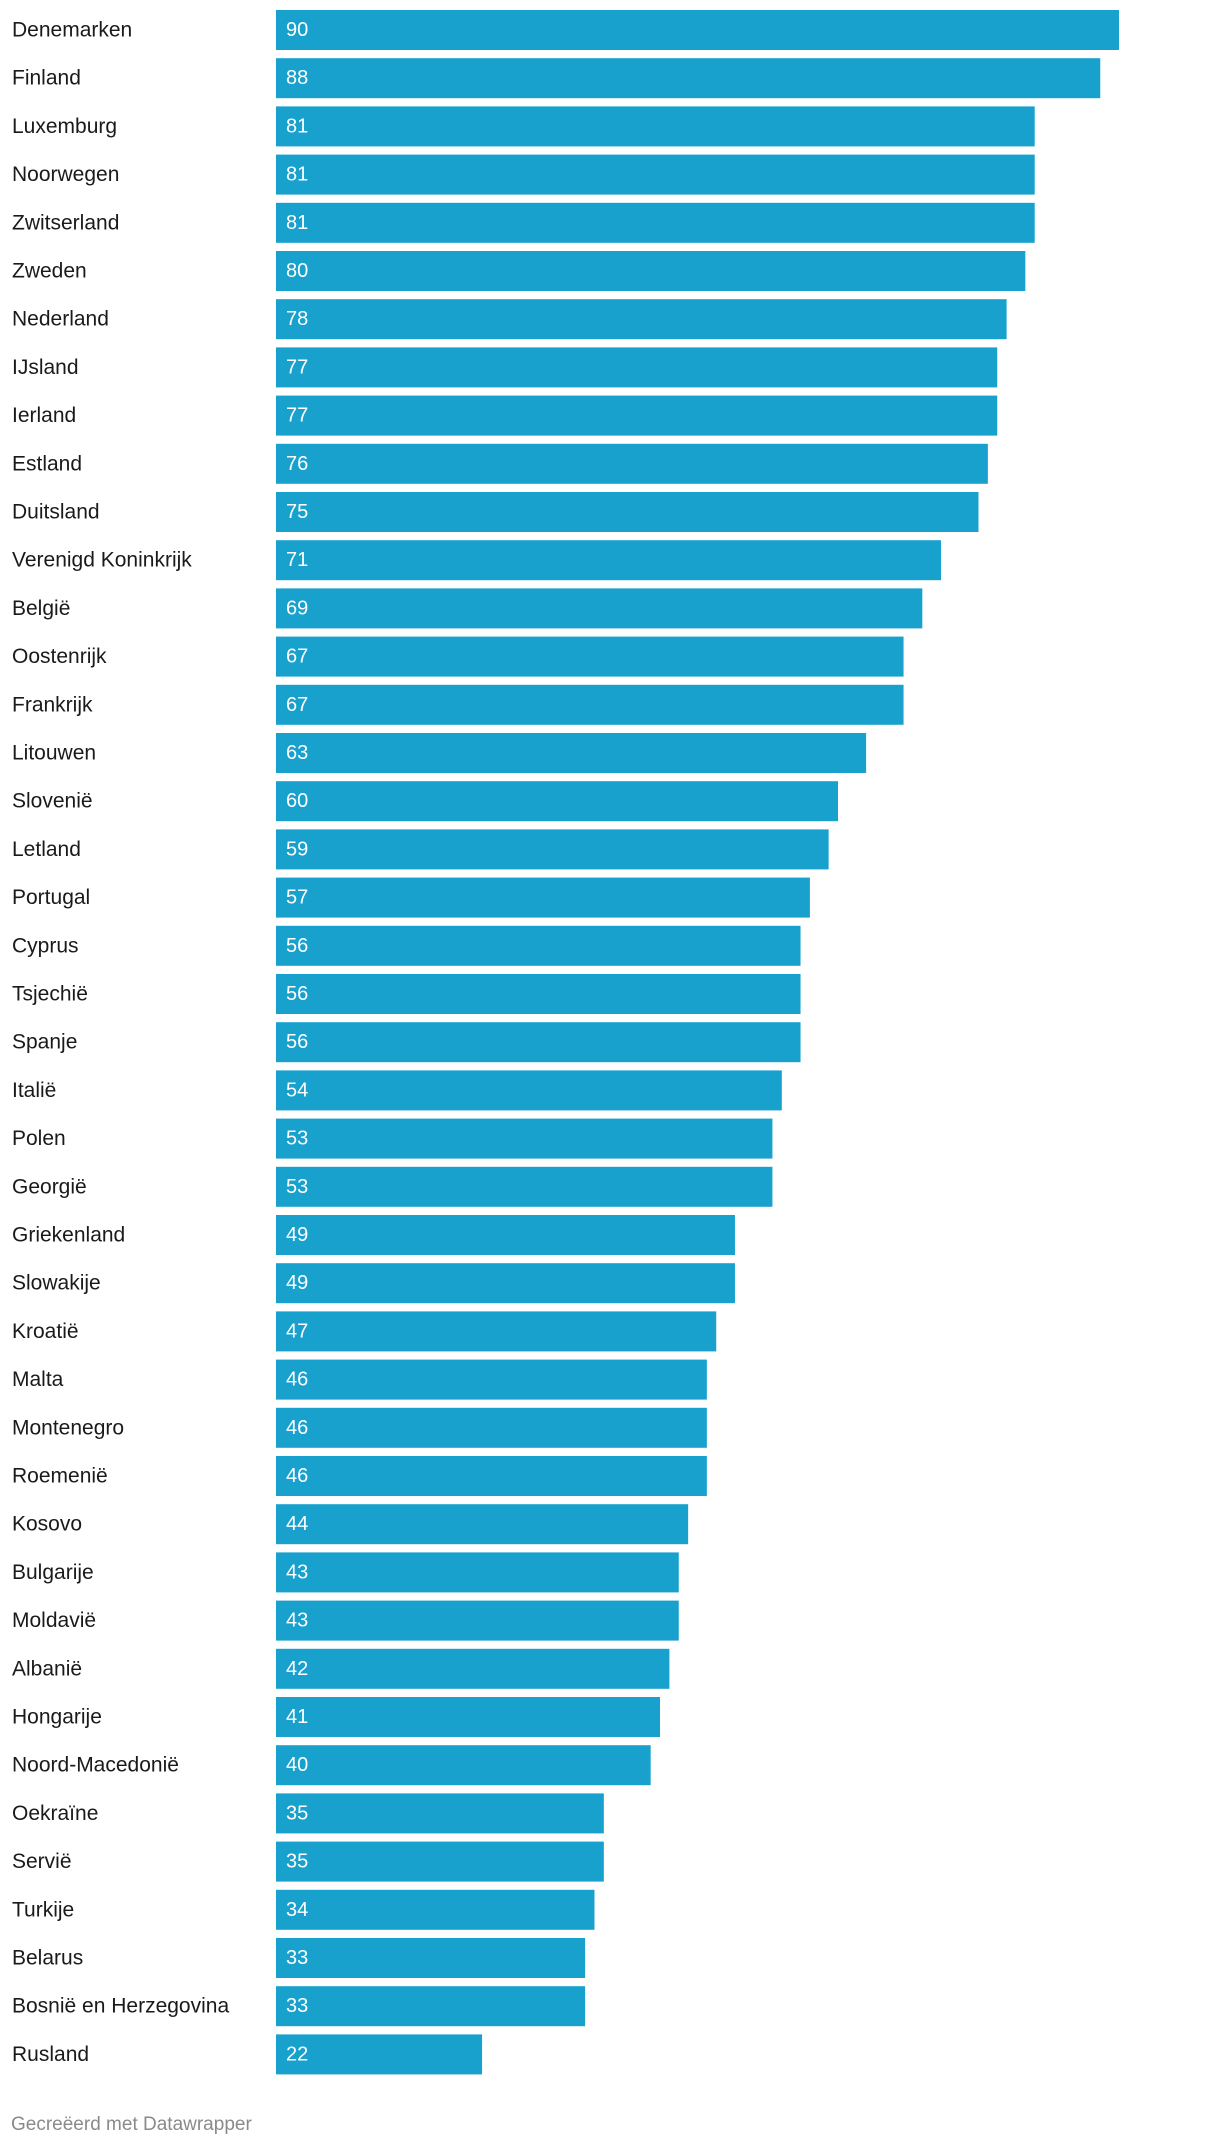 The image size is (1220, 2142). I want to click on country-label: IJsland, so click(45, 367).